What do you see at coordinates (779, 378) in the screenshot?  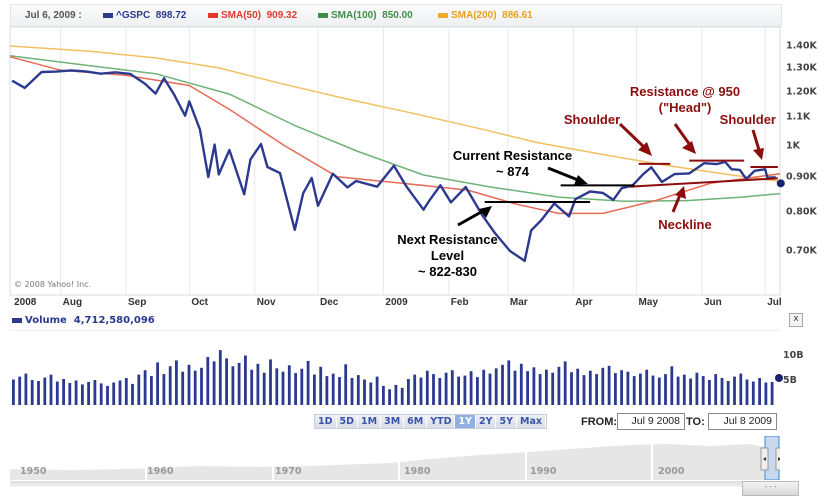 I see `volume-last-marker` at bounding box center [779, 378].